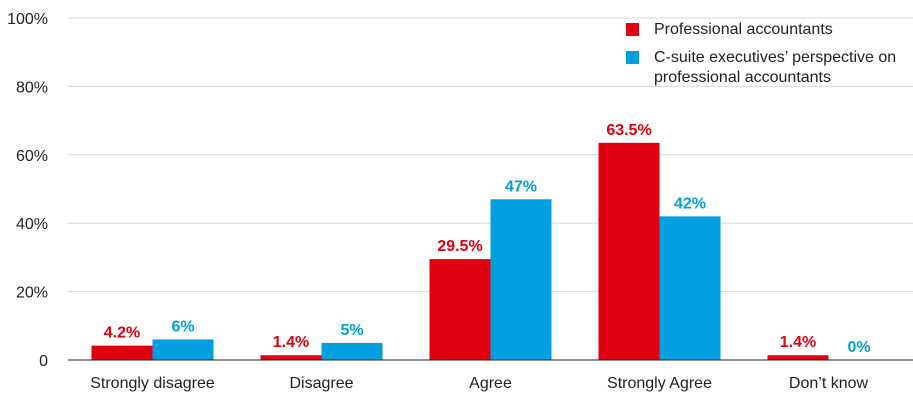 The width and height of the screenshot is (913, 394). Describe the element at coordinates (521, 186) in the screenshot. I see `data-label: 47%` at that location.